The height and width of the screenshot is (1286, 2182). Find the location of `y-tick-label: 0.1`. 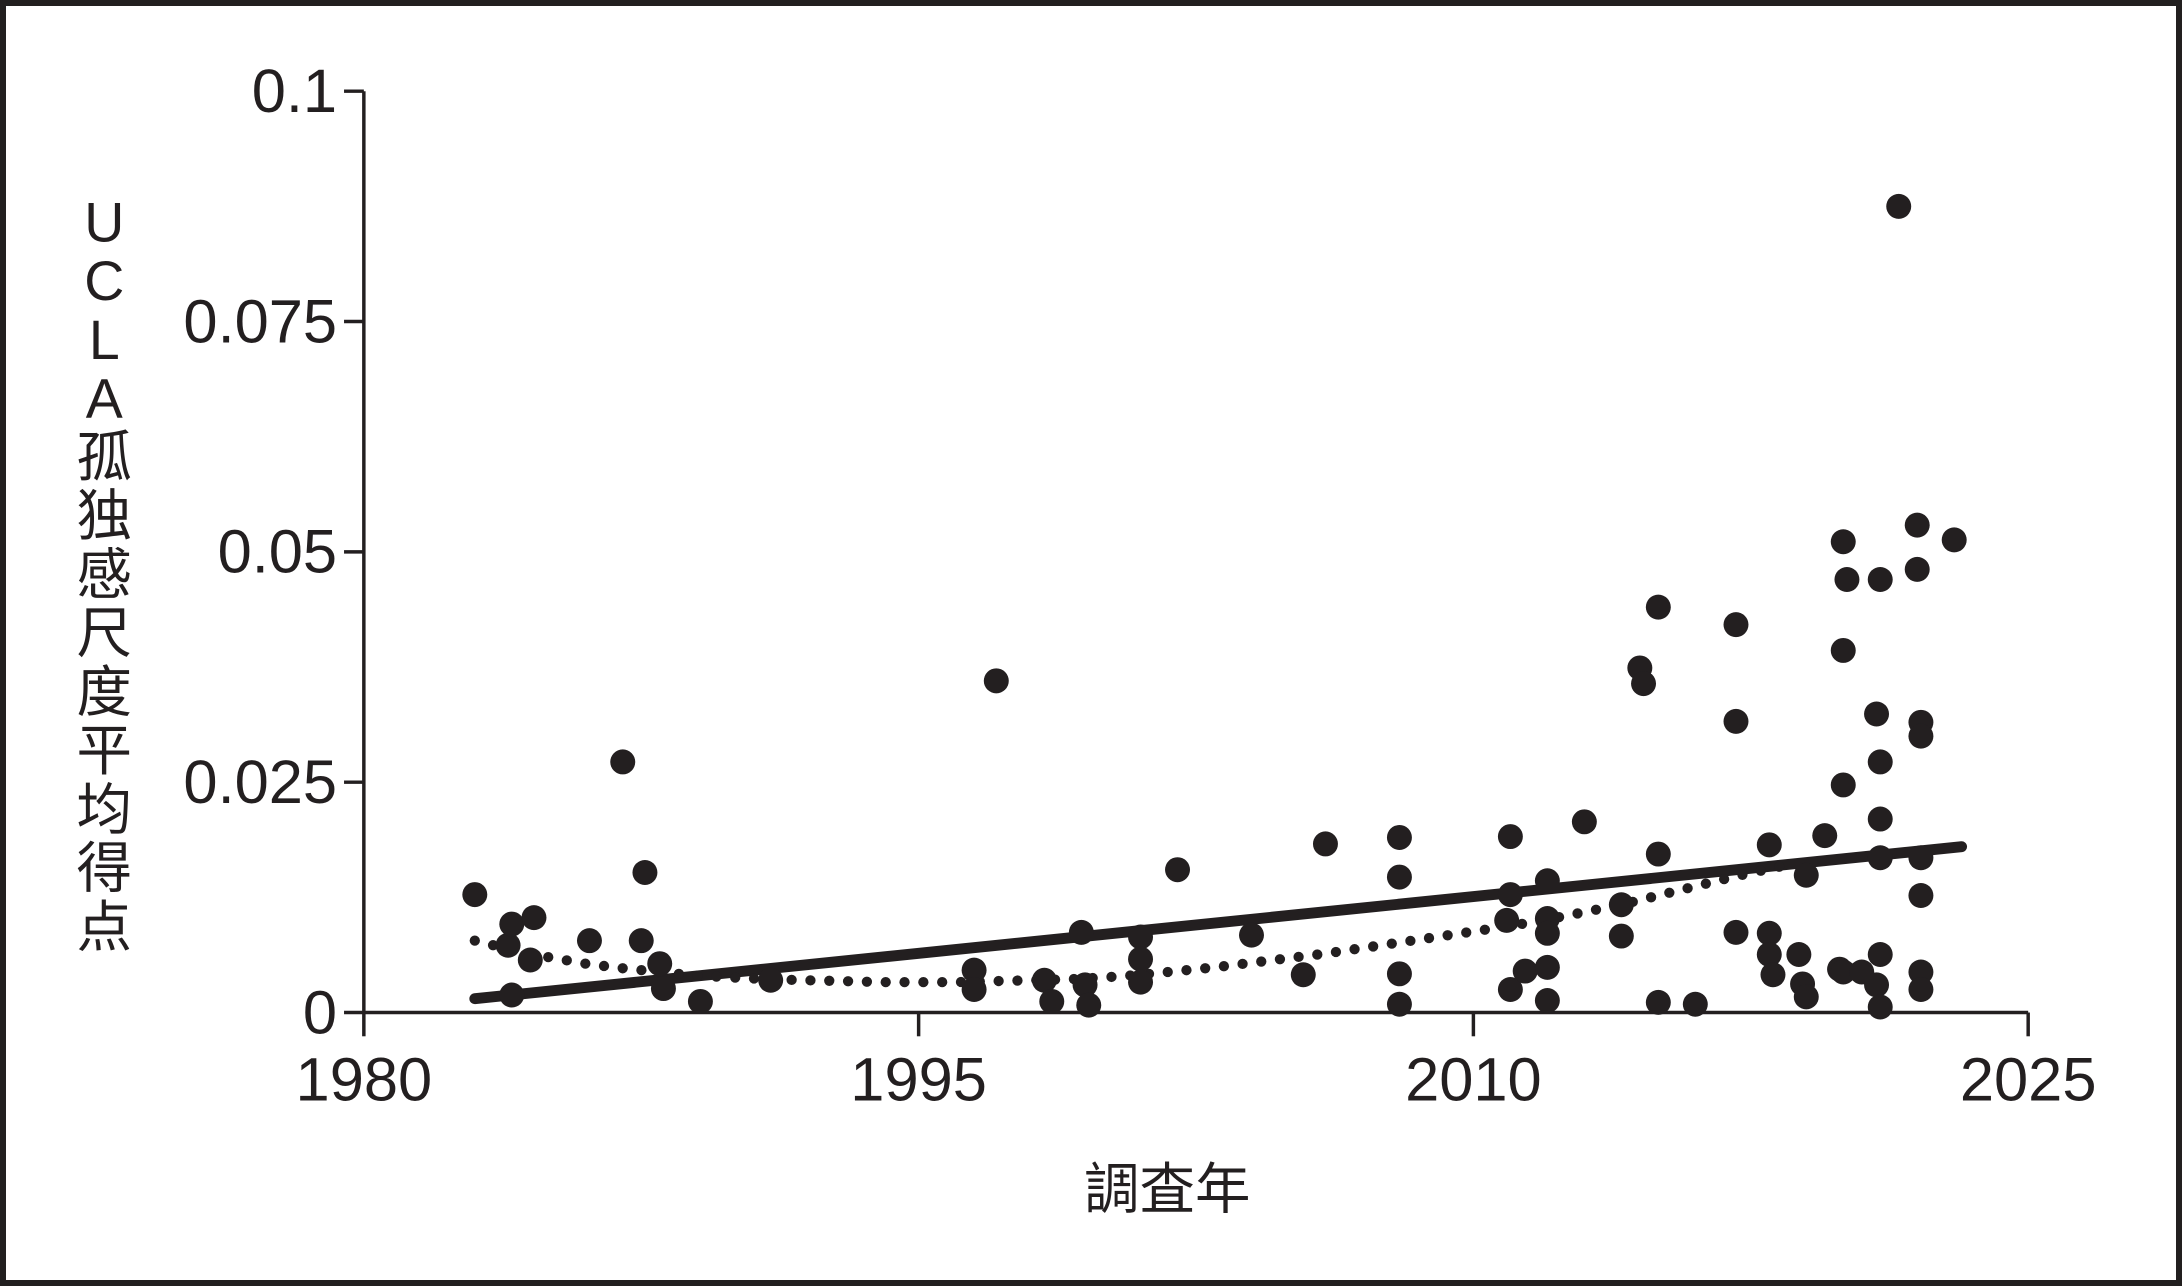

y-tick-label: 0.1 is located at coordinates (294, 91).